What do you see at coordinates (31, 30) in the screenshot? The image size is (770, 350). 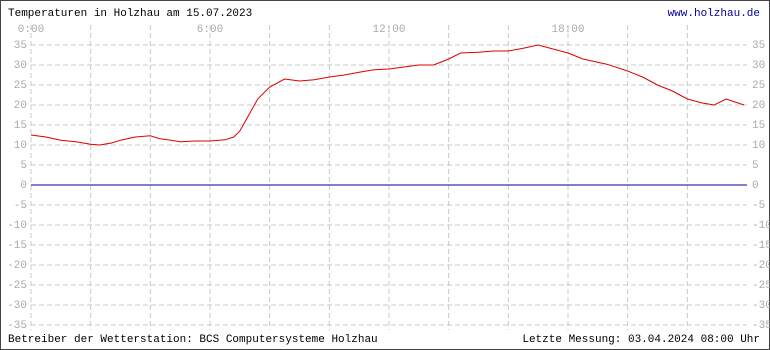 I see `x-tick-label: 0:00` at bounding box center [31, 30].